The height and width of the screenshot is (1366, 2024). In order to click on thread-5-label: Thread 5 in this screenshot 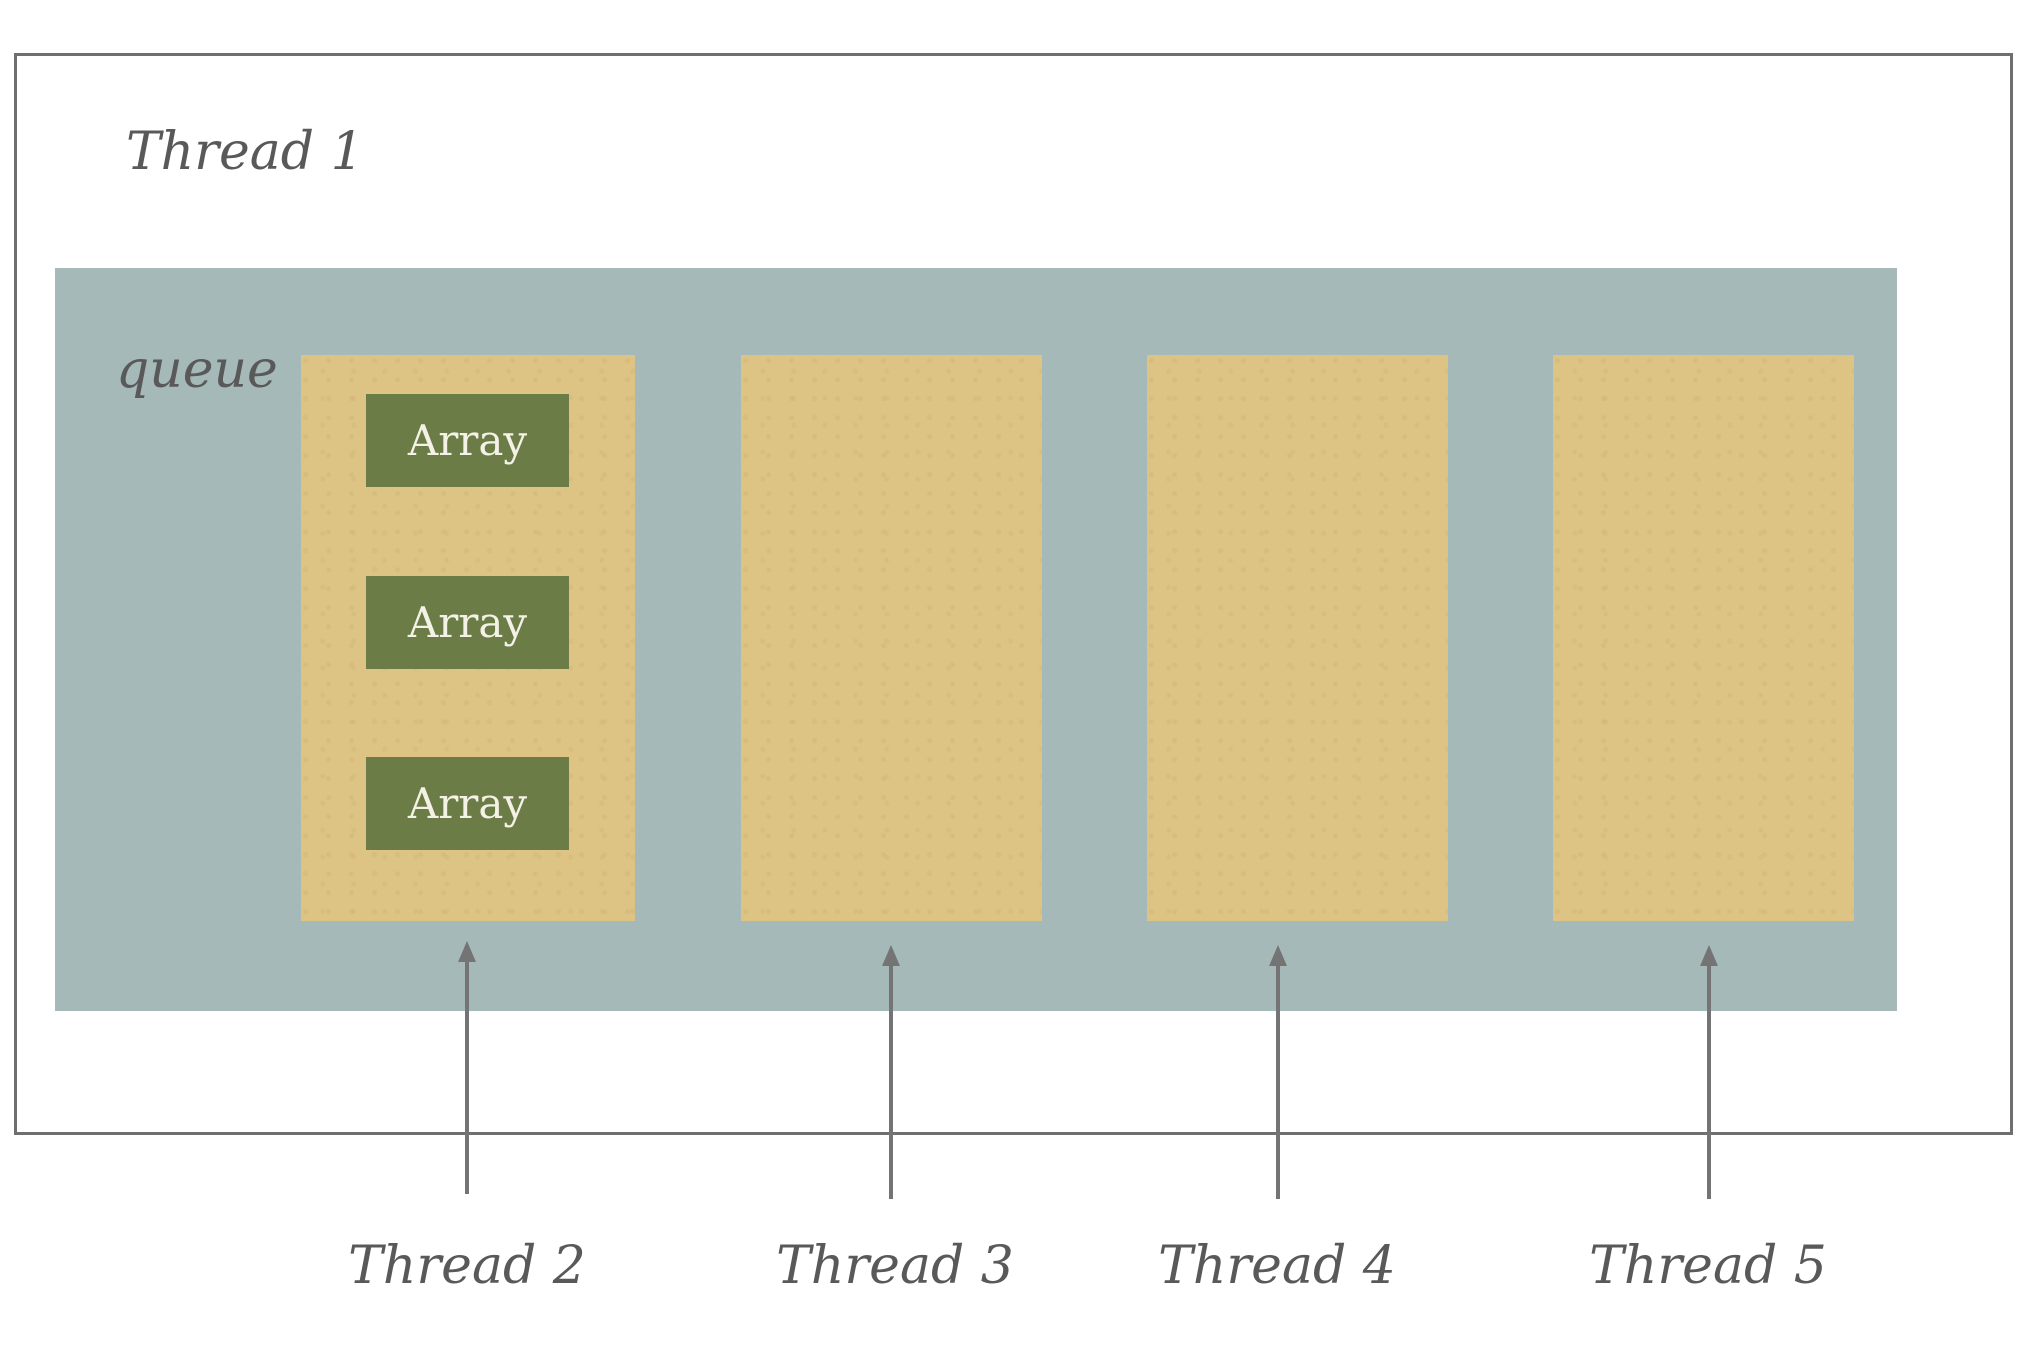, I will do `click(1708, 1266)`.